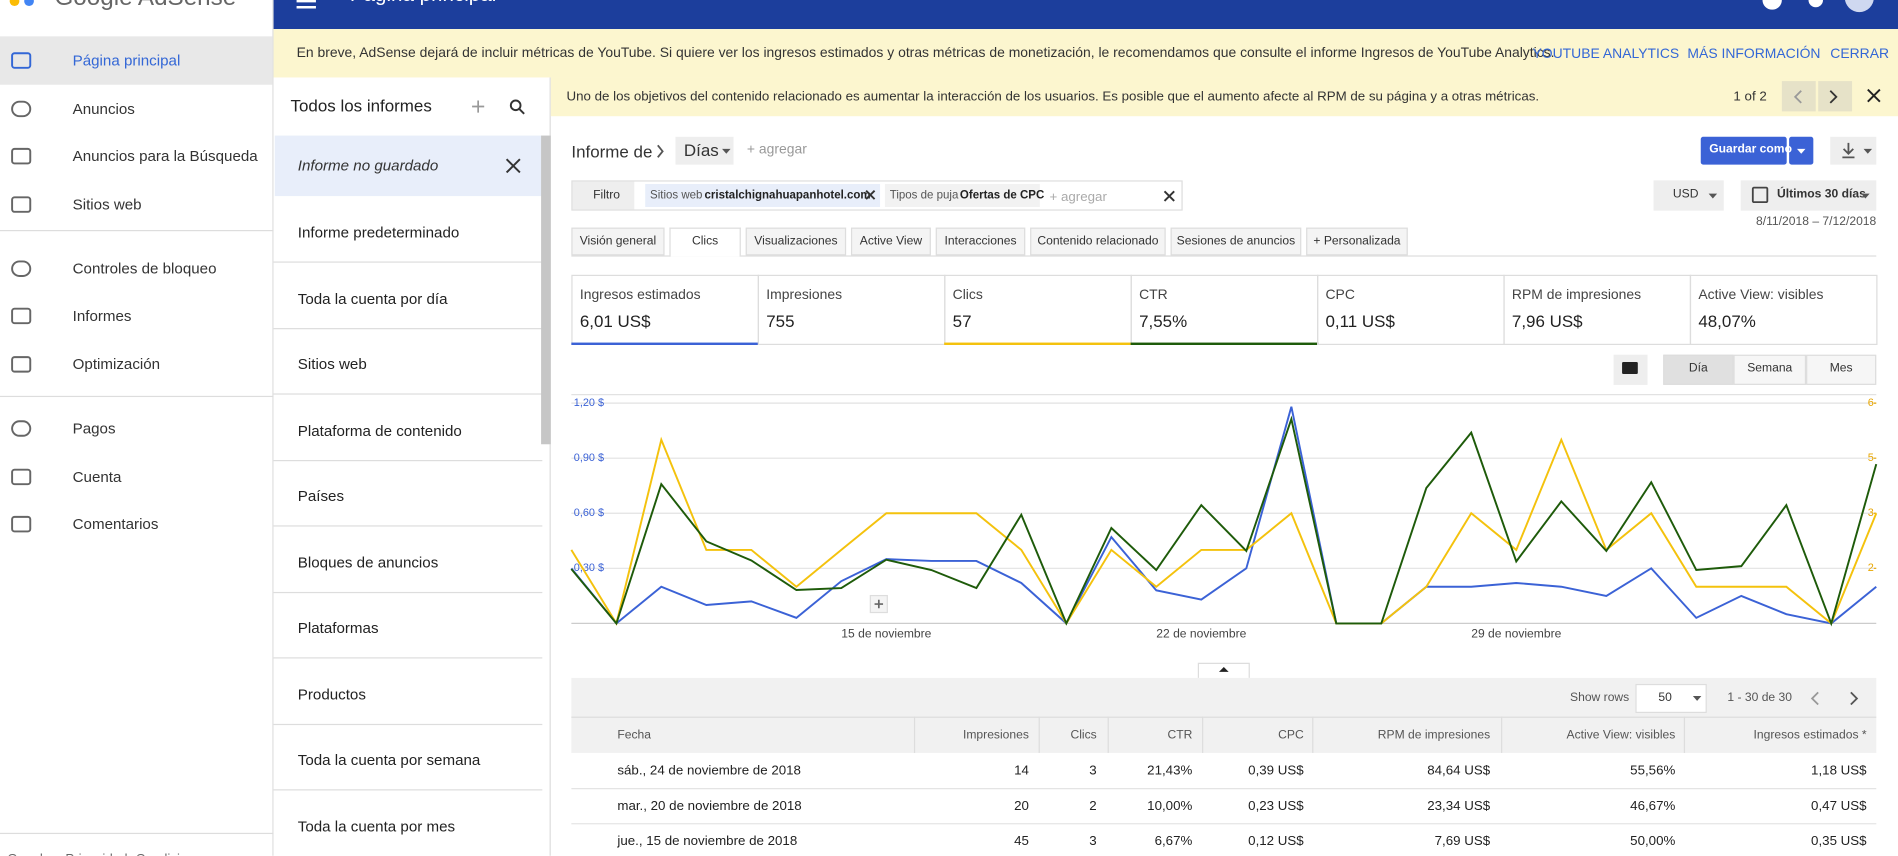  What do you see at coordinates (144, 269) in the screenshot?
I see `nav-item: Controles de bloqueo` at bounding box center [144, 269].